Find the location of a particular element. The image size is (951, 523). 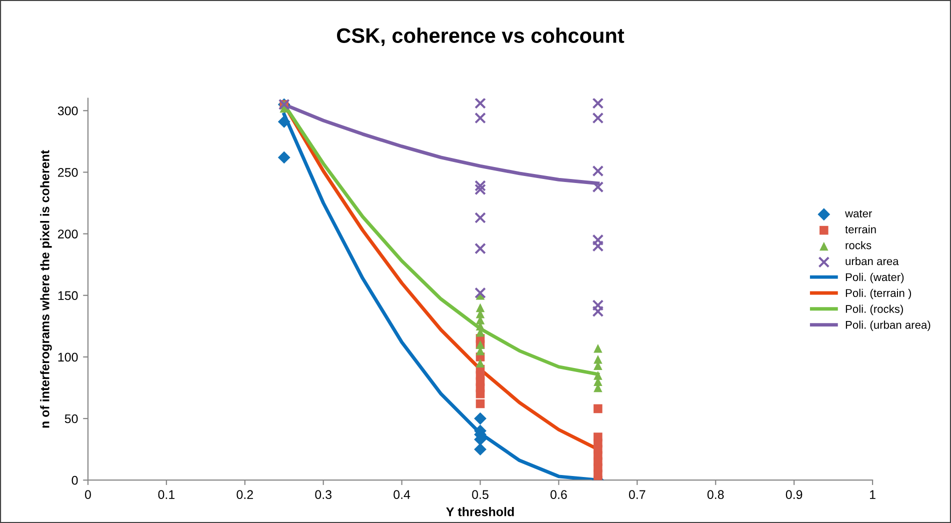

legend-label: terrain is located at coordinates (860, 229).